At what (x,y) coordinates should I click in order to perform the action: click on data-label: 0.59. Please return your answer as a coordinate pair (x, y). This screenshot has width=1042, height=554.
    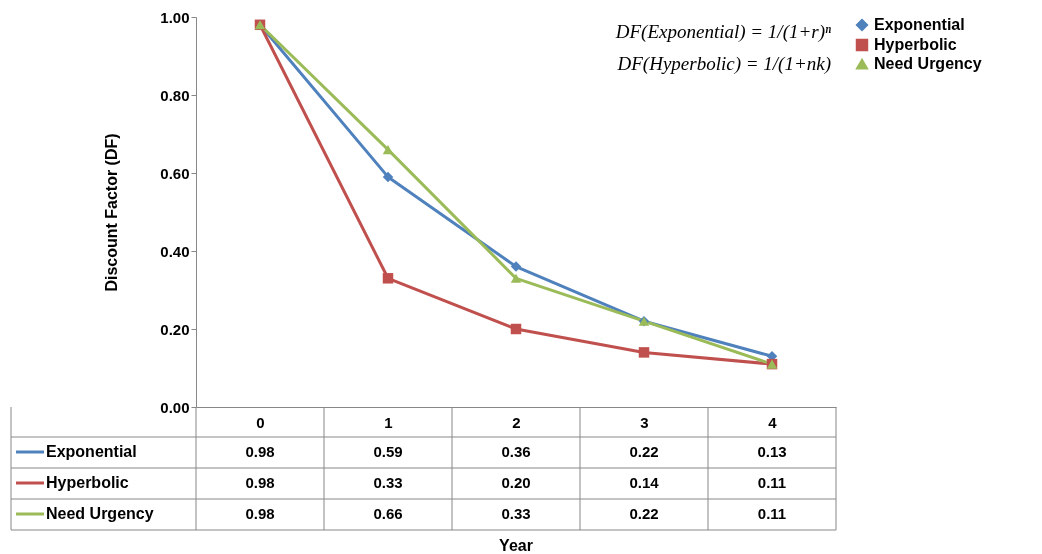
    Looking at the image, I should click on (388, 451).